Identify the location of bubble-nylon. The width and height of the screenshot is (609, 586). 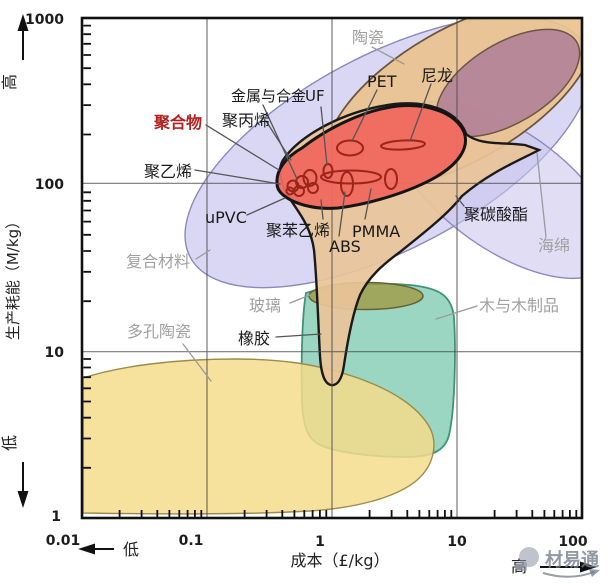
(403, 145).